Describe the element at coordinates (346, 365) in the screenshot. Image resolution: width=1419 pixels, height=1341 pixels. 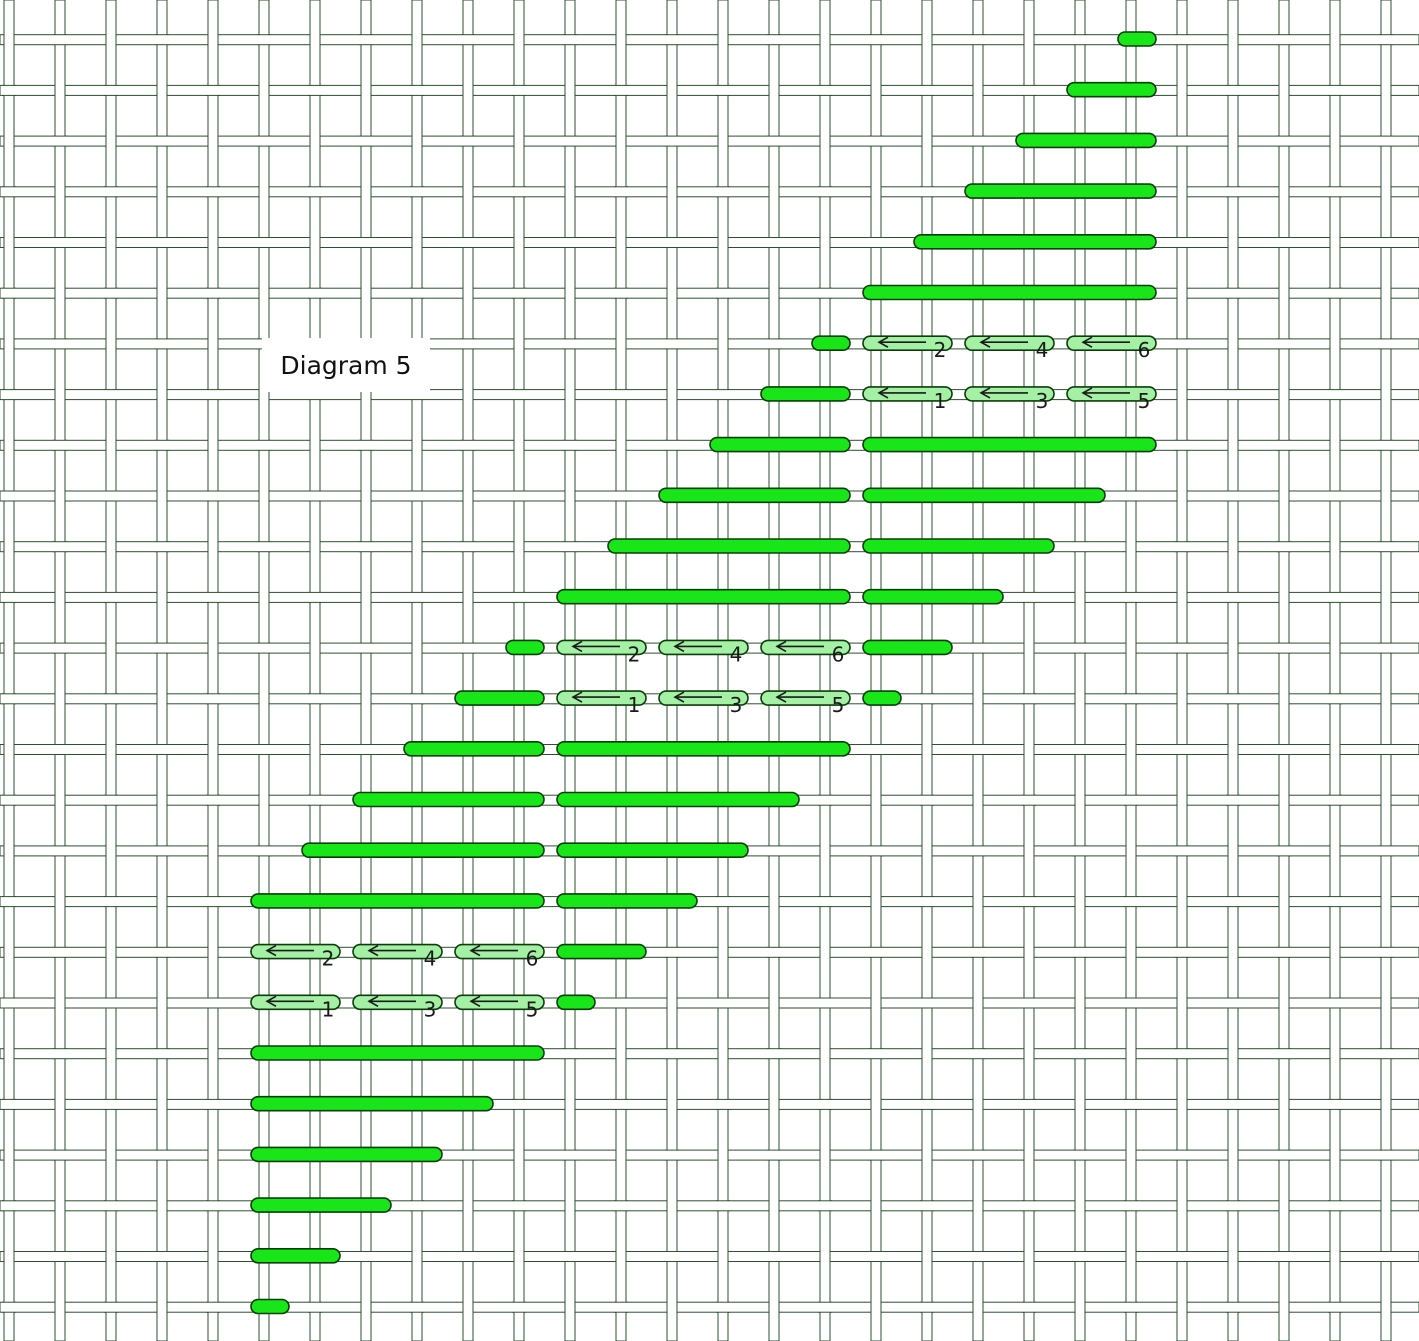
I see `diagram-title-box: Diagram 5` at that location.